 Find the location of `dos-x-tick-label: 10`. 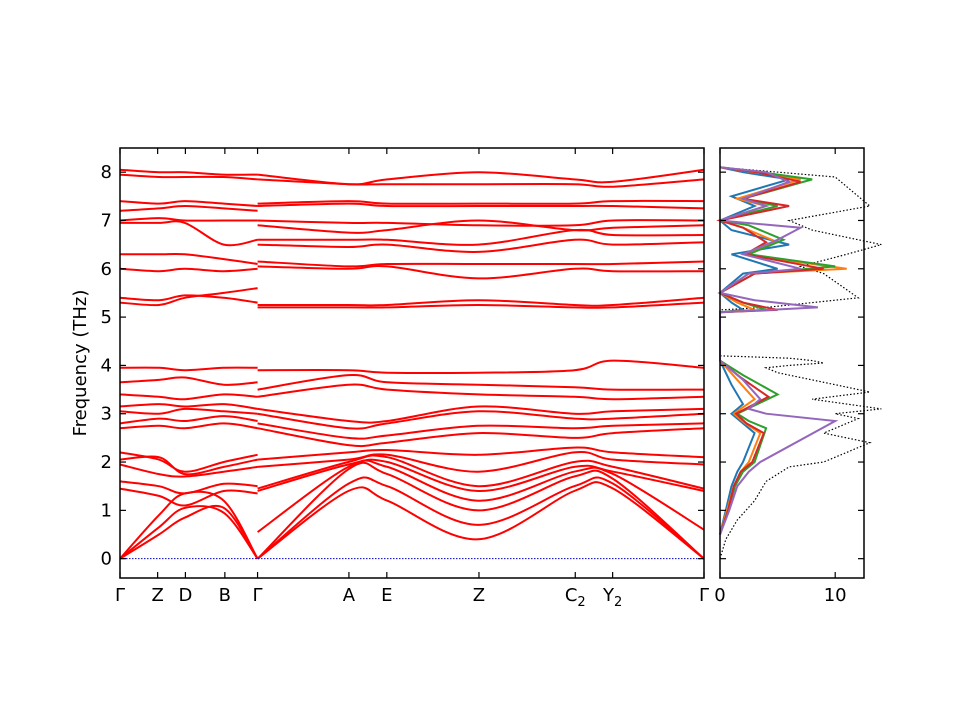

dos-x-tick-label: 10 is located at coordinates (835, 595).